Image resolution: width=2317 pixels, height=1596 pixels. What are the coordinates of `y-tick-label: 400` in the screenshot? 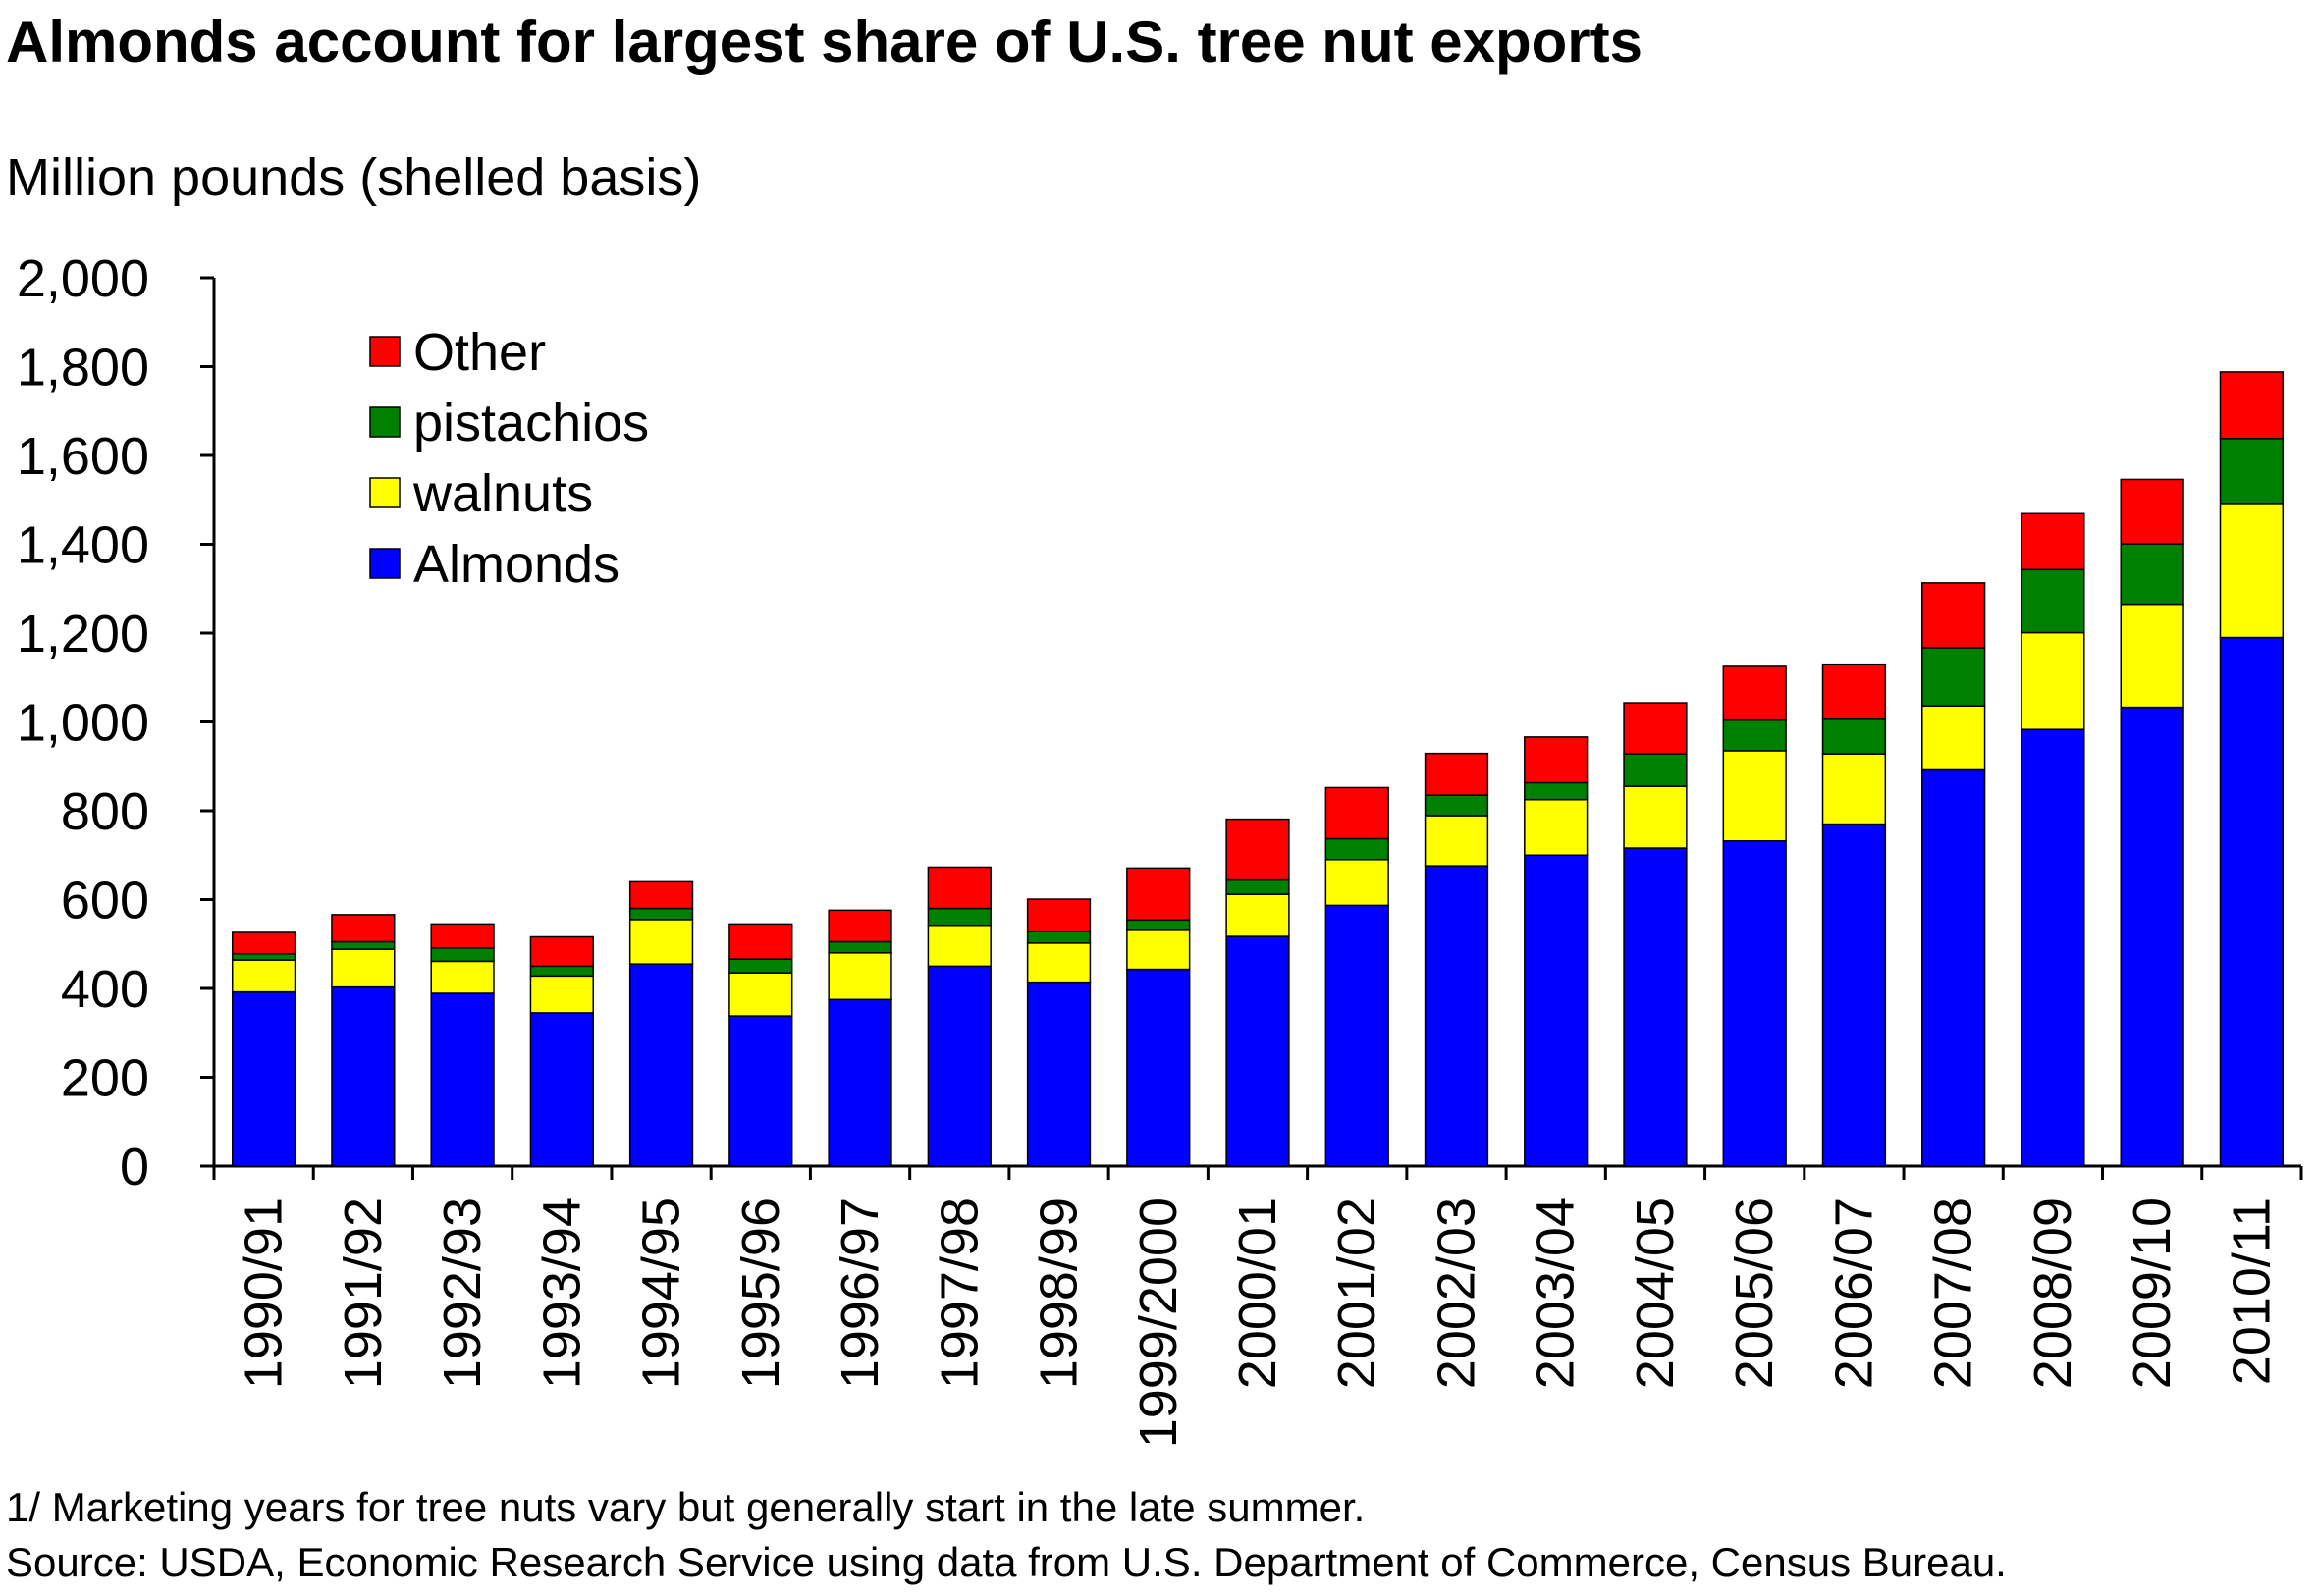 It's located at (105, 989).